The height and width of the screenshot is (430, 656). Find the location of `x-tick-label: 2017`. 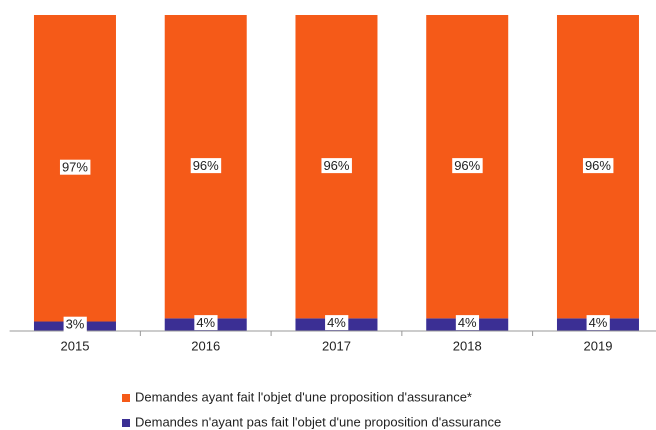

x-tick-label: 2017 is located at coordinates (336, 345).